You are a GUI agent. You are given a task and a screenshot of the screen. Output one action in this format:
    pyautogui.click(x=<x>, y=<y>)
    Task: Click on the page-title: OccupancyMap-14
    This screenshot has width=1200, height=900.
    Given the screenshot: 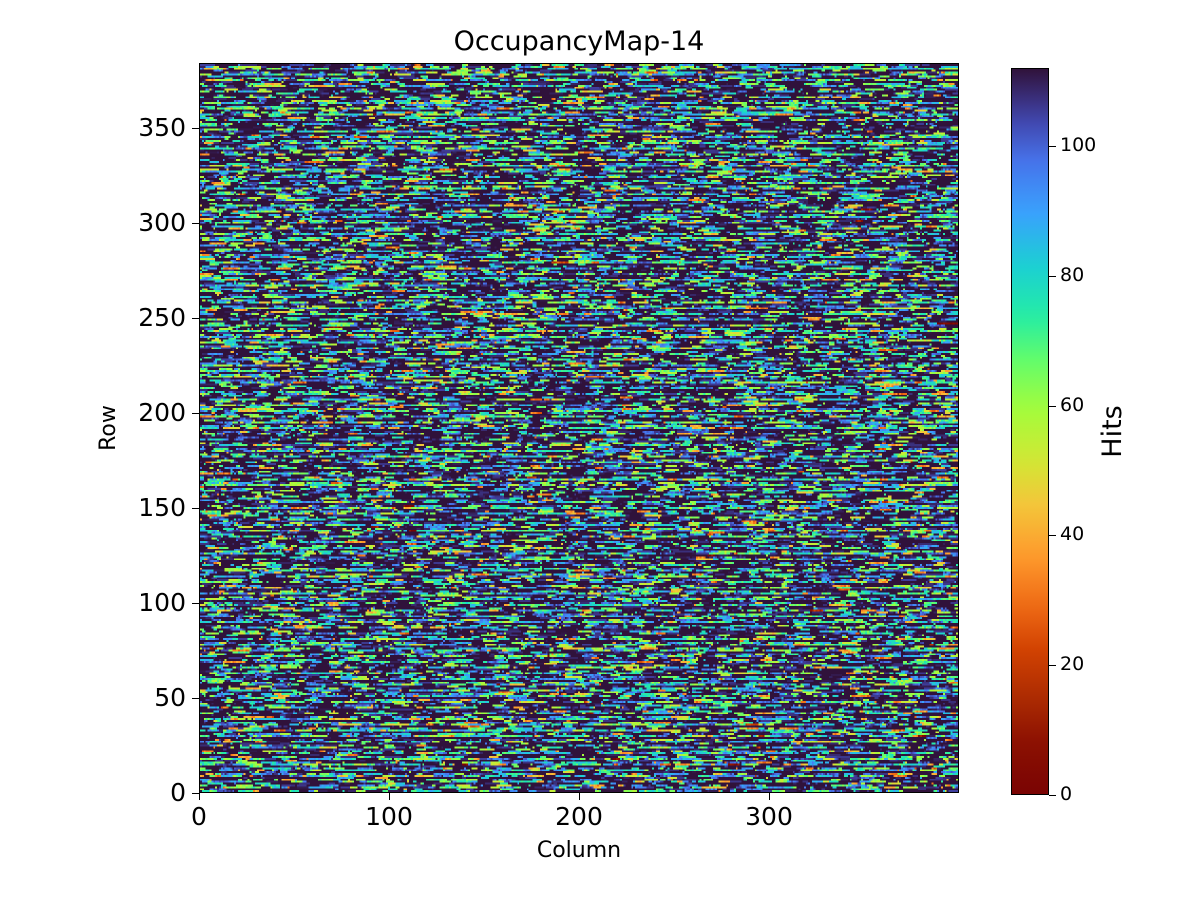 What is the action you would take?
    pyautogui.click(x=579, y=41)
    